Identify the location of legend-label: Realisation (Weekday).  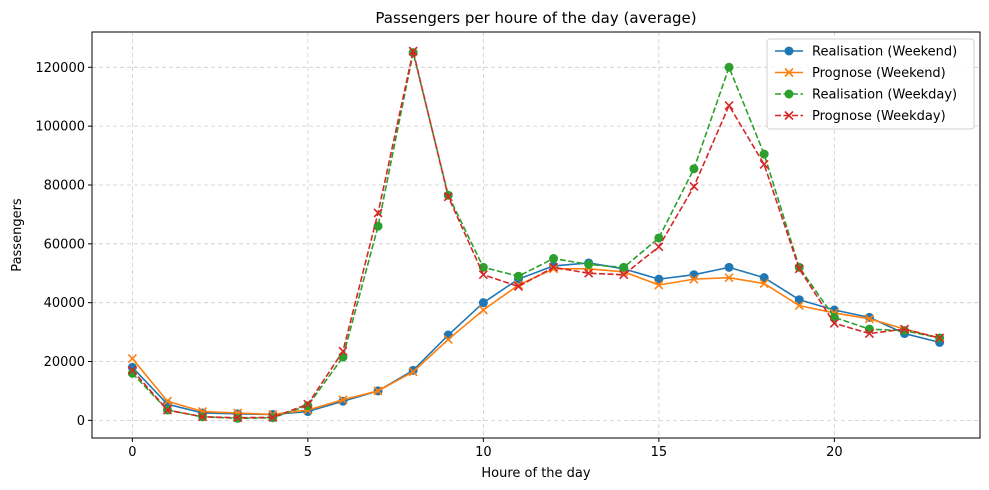
(884, 95).